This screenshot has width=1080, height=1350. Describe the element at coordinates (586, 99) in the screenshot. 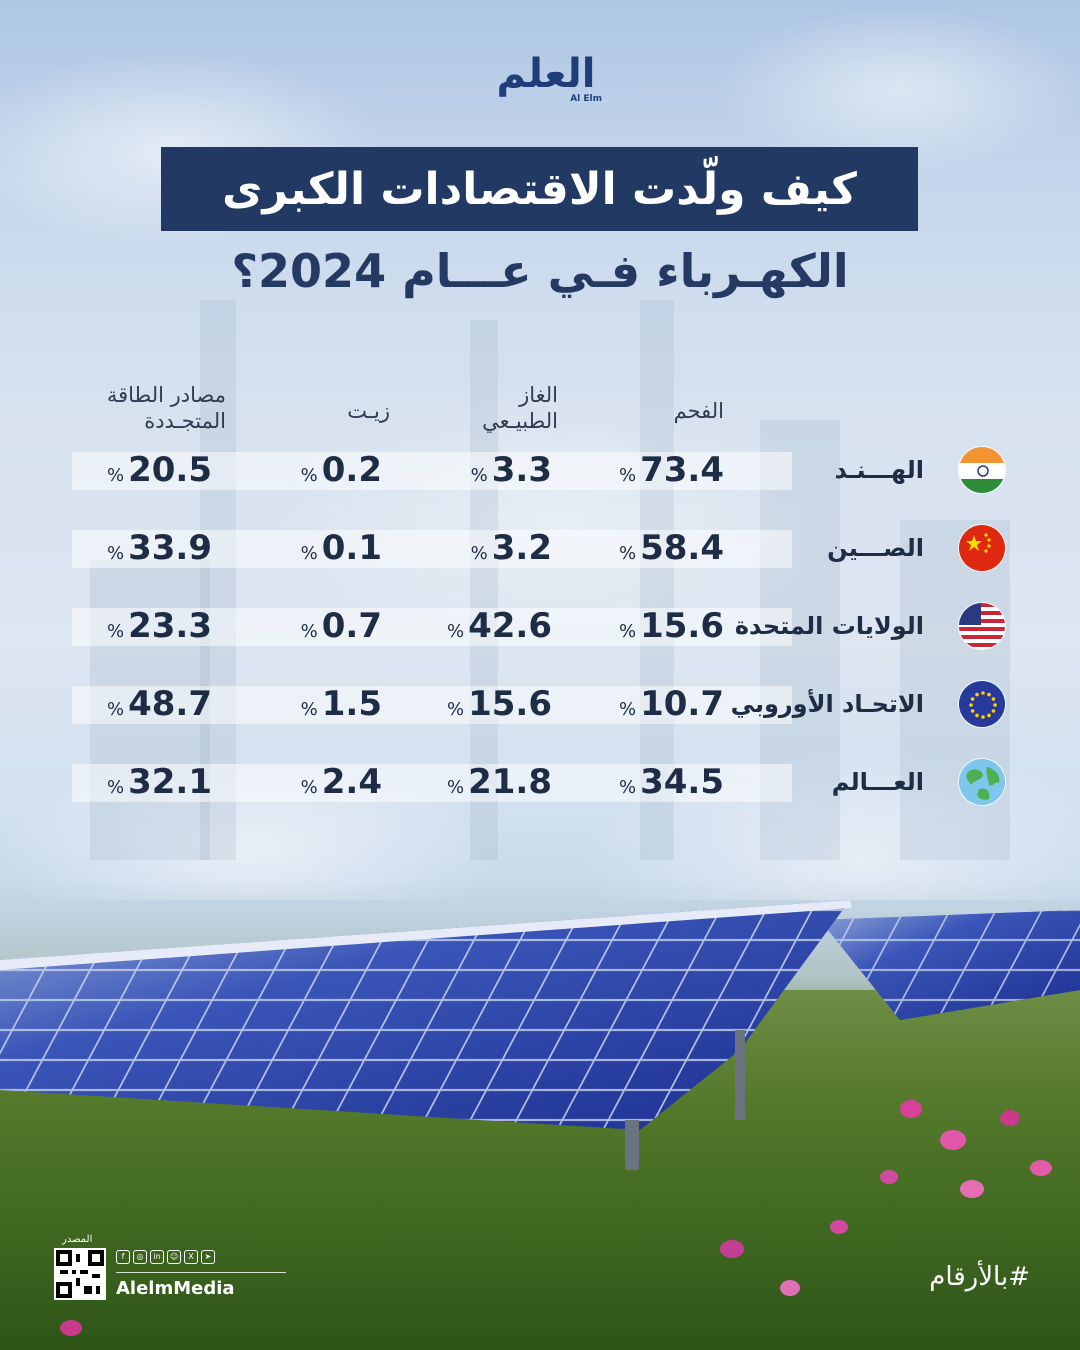

I see `brand-name-english: Al Elm` at that location.